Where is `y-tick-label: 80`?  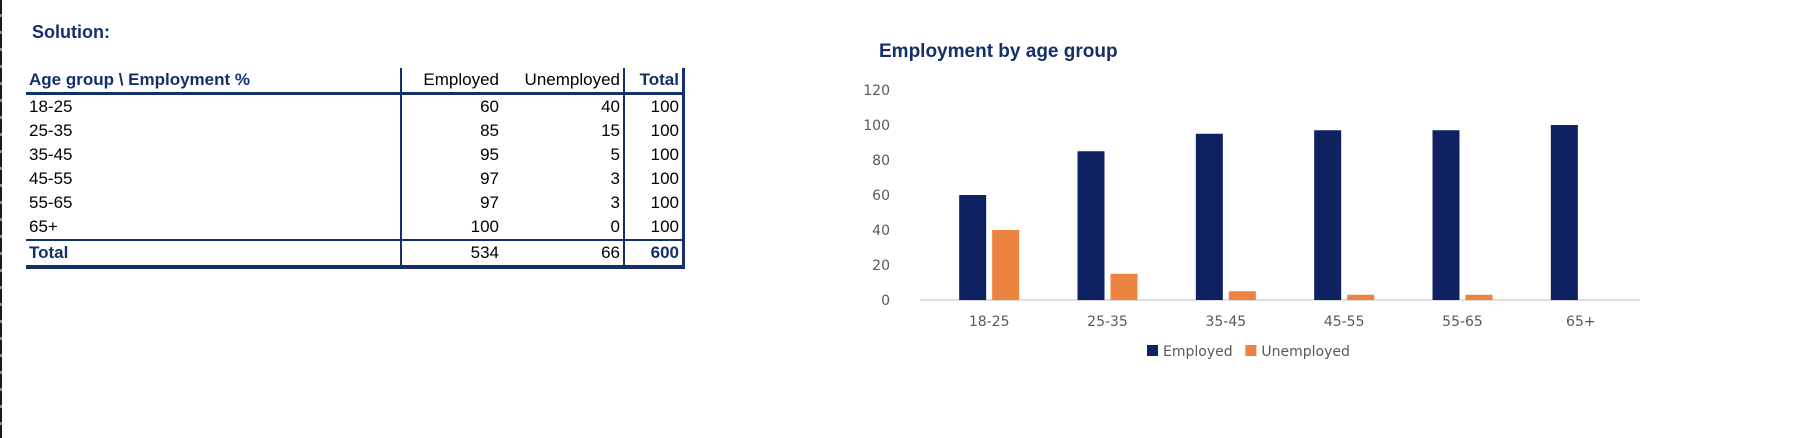
y-tick-label: 80 is located at coordinates (881, 161).